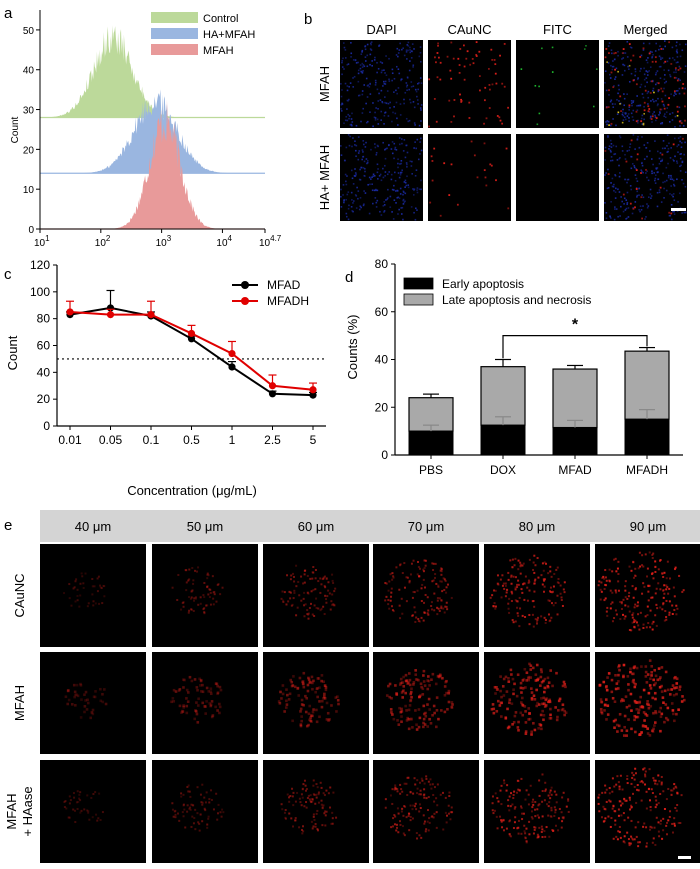 Image resolution: width=700 pixels, height=869 pixels. Describe the element at coordinates (575, 441) in the screenshot. I see `bar-segment-early` at that location.